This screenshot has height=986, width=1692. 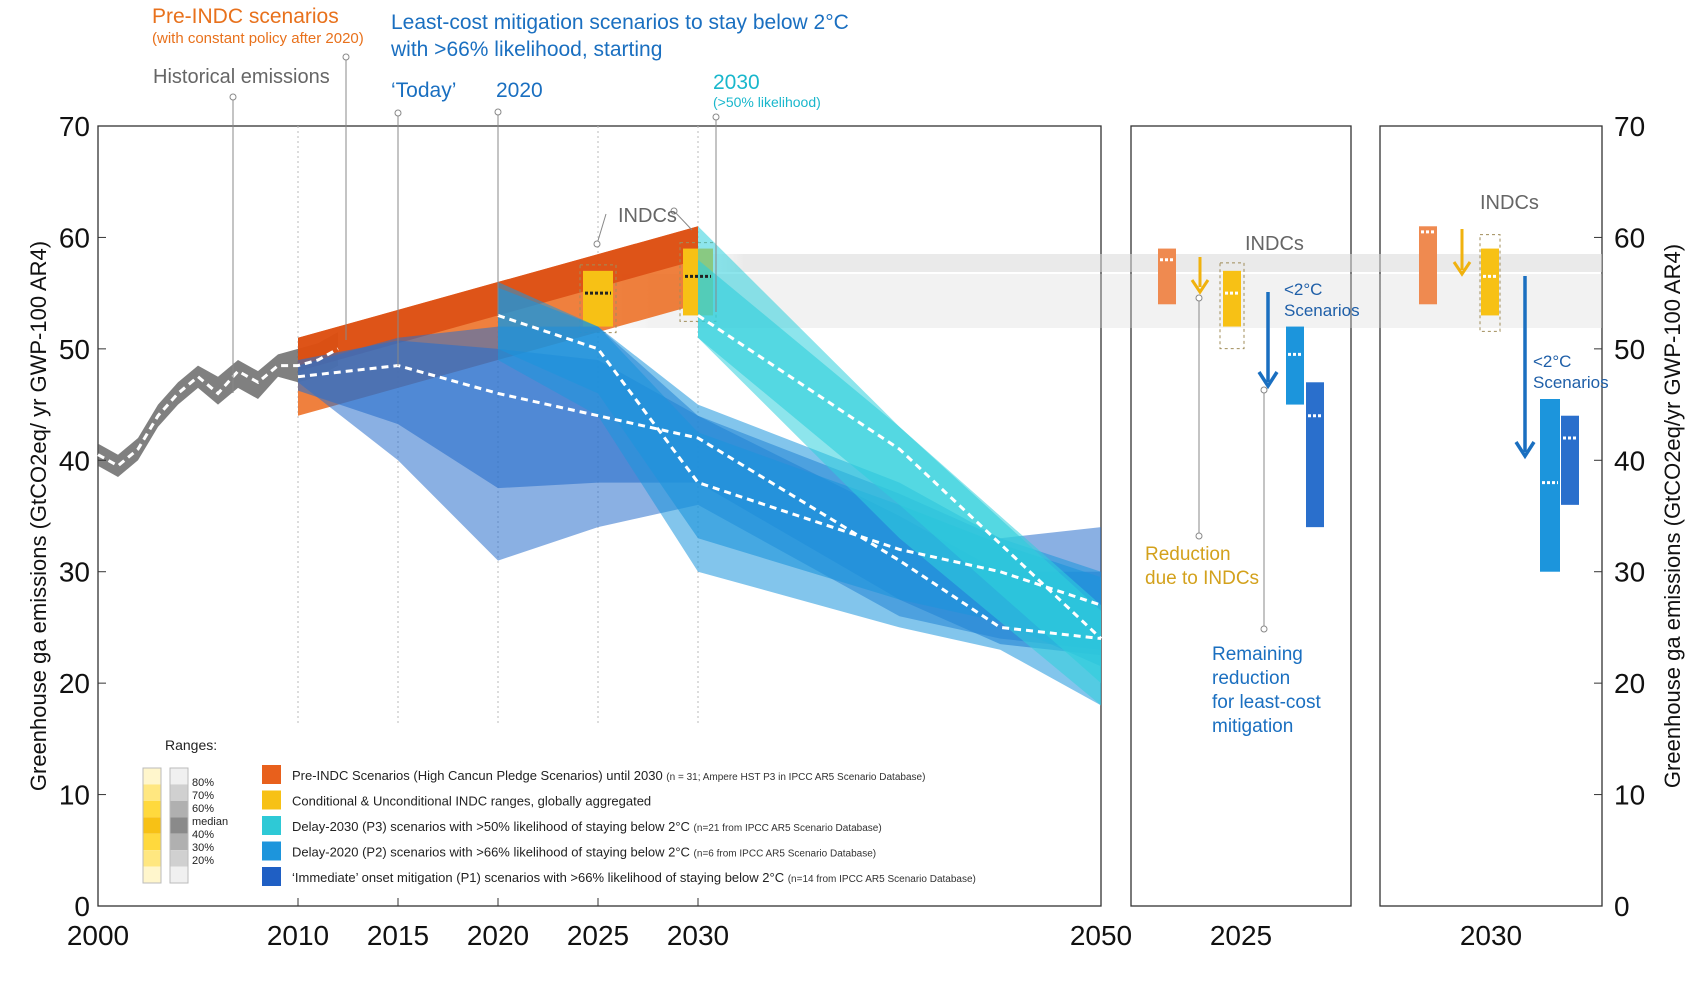 What do you see at coordinates (1571, 382) in the screenshot?
I see `scenarios-word-2030: Scenarios` at bounding box center [1571, 382].